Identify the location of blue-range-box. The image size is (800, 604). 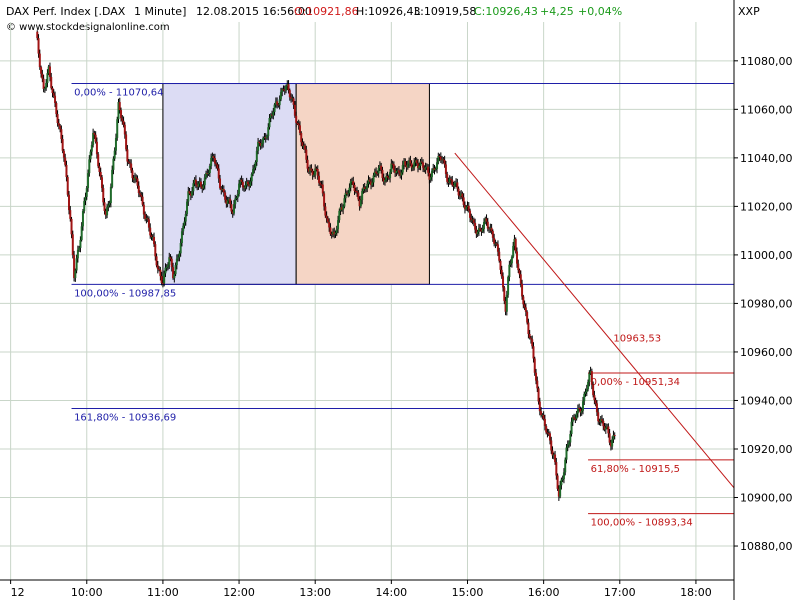
(229, 184).